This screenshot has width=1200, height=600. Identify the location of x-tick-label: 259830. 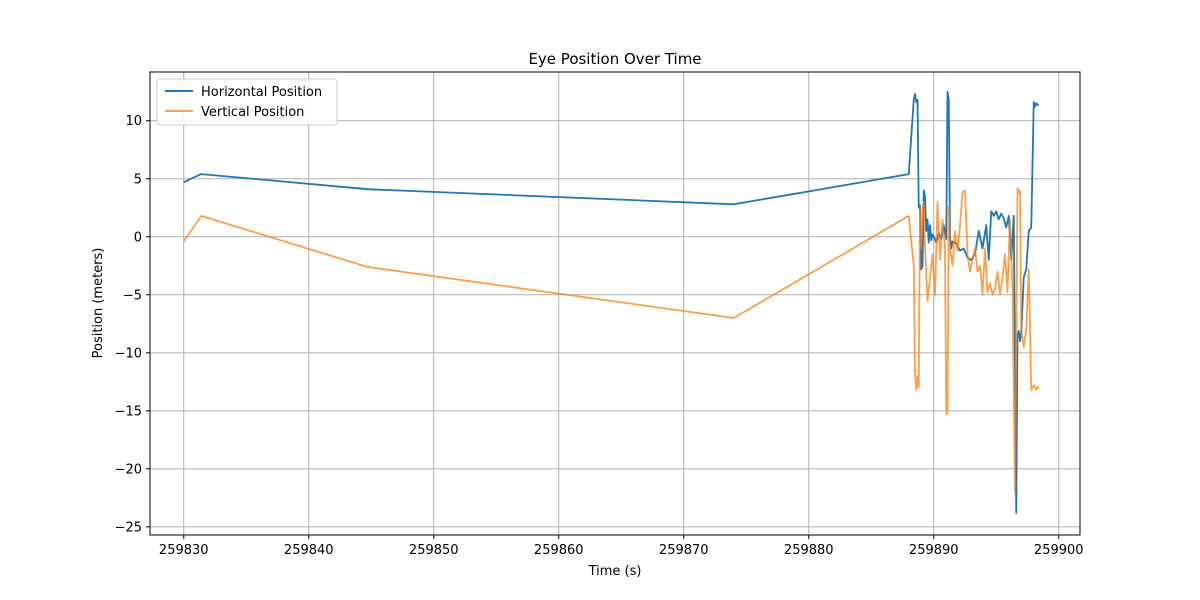
(184, 550).